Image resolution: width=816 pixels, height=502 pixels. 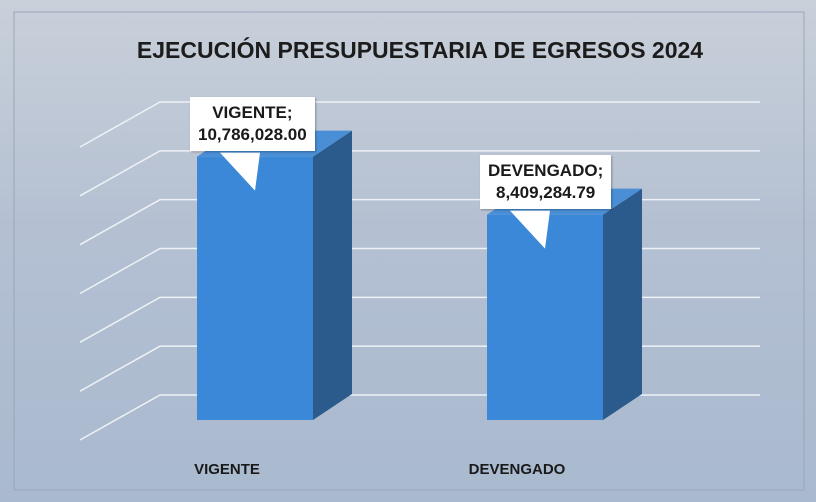 What do you see at coordinates (227, 469) in the screenshot?
I see `x-tick-label: VIGENTE` at bounding box center [227, 469].